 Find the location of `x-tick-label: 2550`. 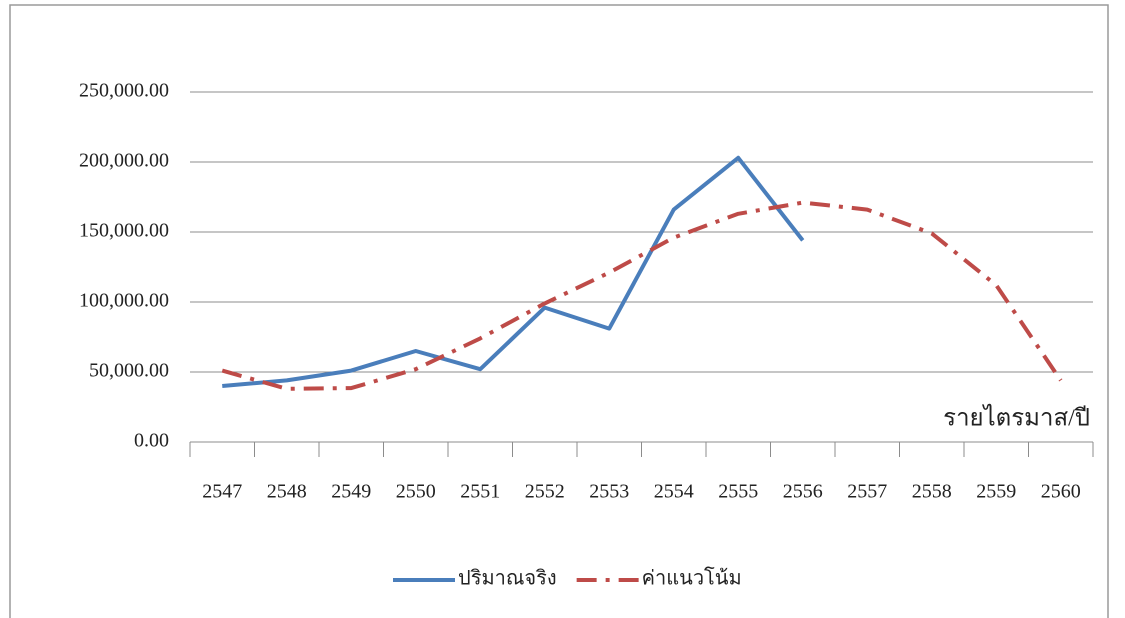

x-tick-label: 2550 is located at coordinates (416, 492).